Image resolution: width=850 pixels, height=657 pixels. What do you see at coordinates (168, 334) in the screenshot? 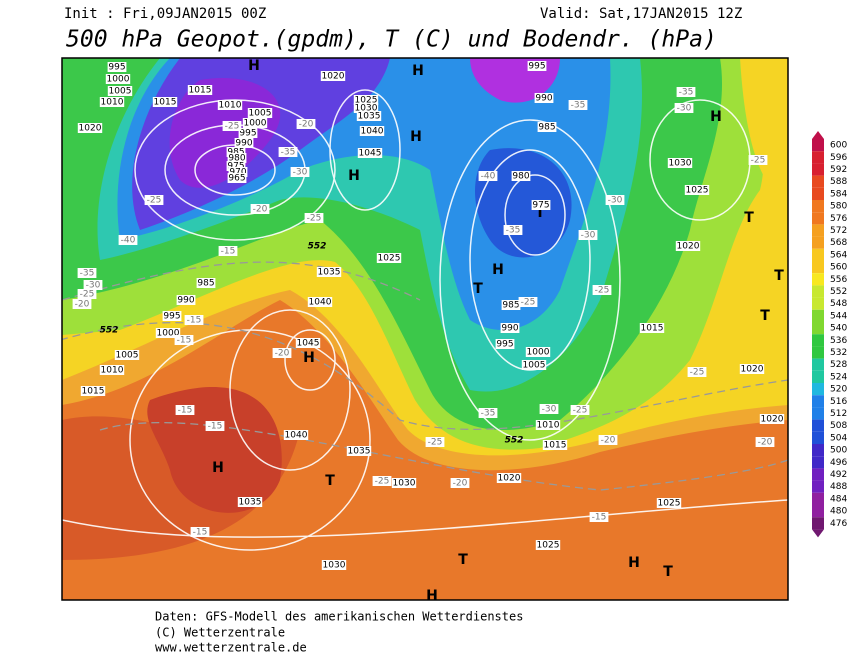
I see `isobar-label: 1000` at bounding box center [168, 334].